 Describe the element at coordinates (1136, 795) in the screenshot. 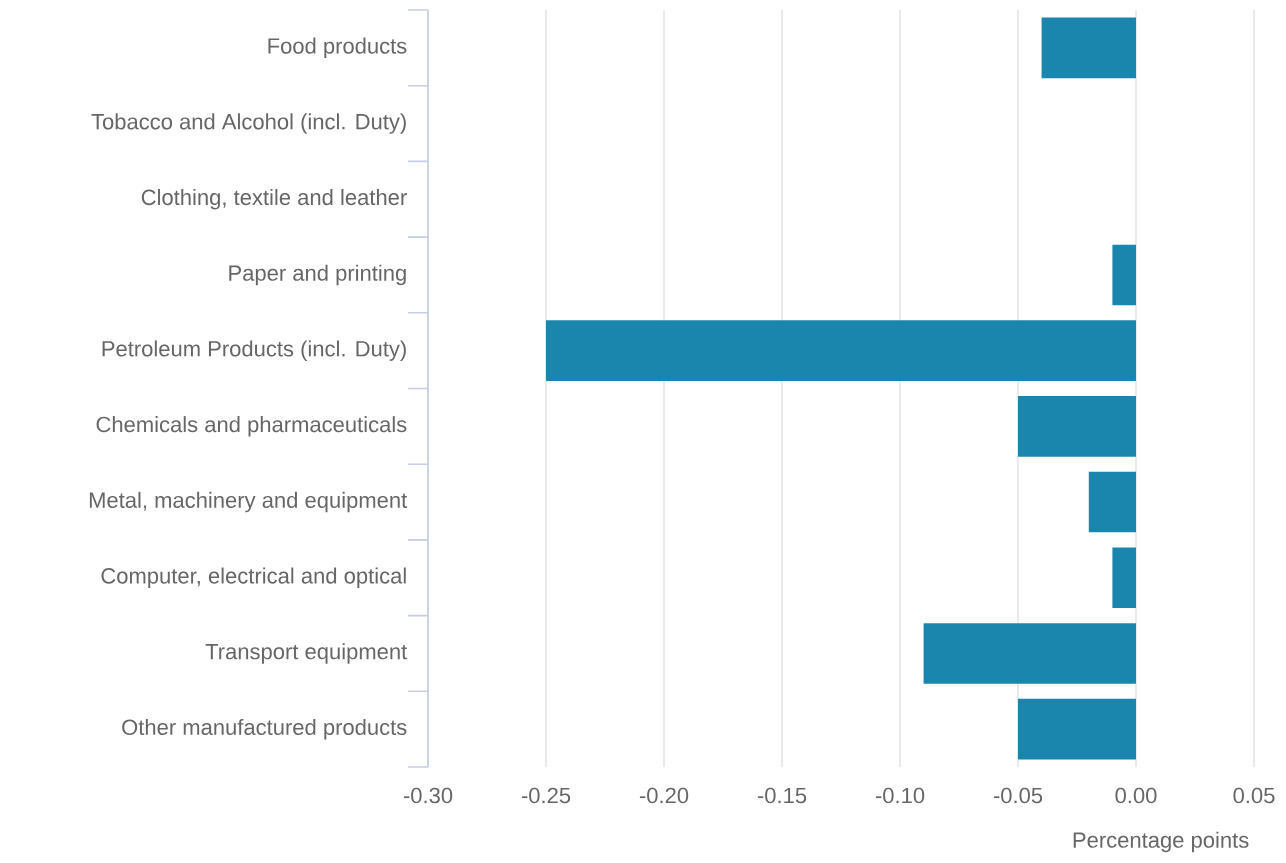

I see `x-tick-label: 0.00` at that location.